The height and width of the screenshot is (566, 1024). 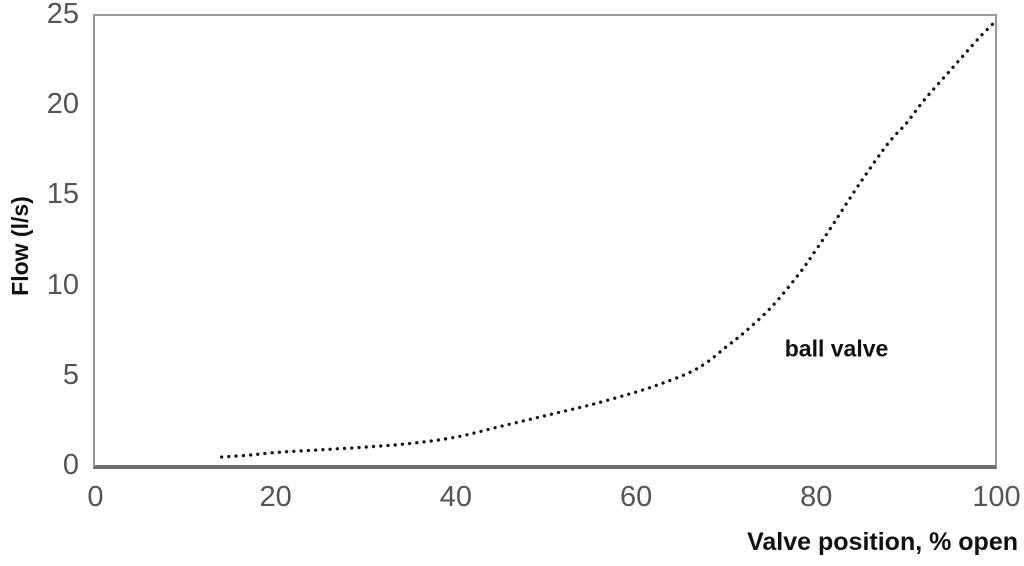 I want to click on x-tick-label: 0, so click(x=95, y=497).